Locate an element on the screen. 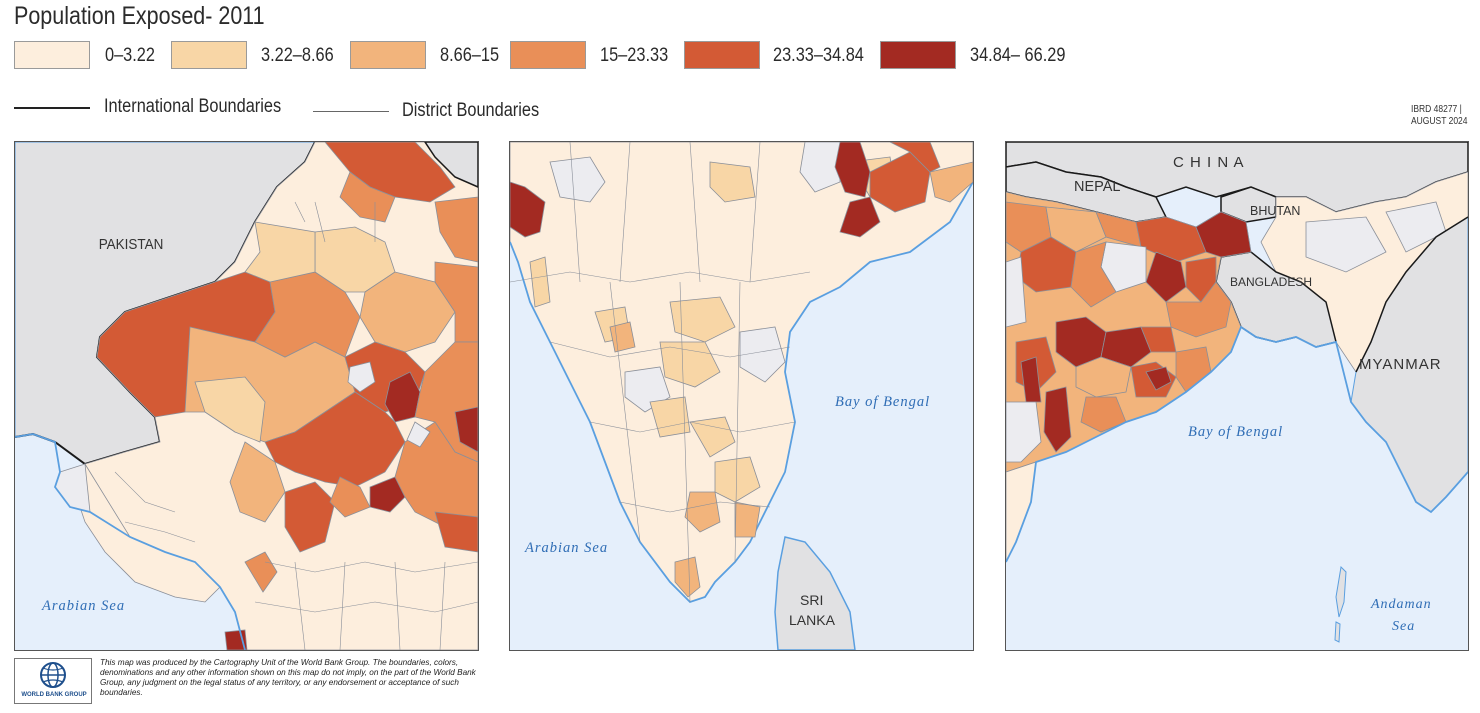 The image size is (1480, 713). map-id-number: IBRD 48277 | is located at coordinates (1437, 109).